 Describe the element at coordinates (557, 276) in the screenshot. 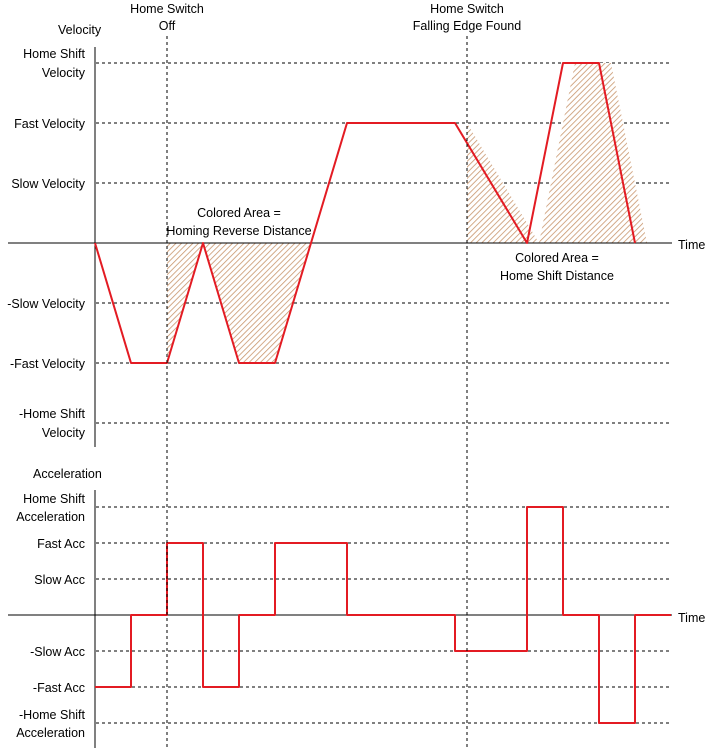

I see `annotation-shift-area-line2: Home Shift Distance` at that location.